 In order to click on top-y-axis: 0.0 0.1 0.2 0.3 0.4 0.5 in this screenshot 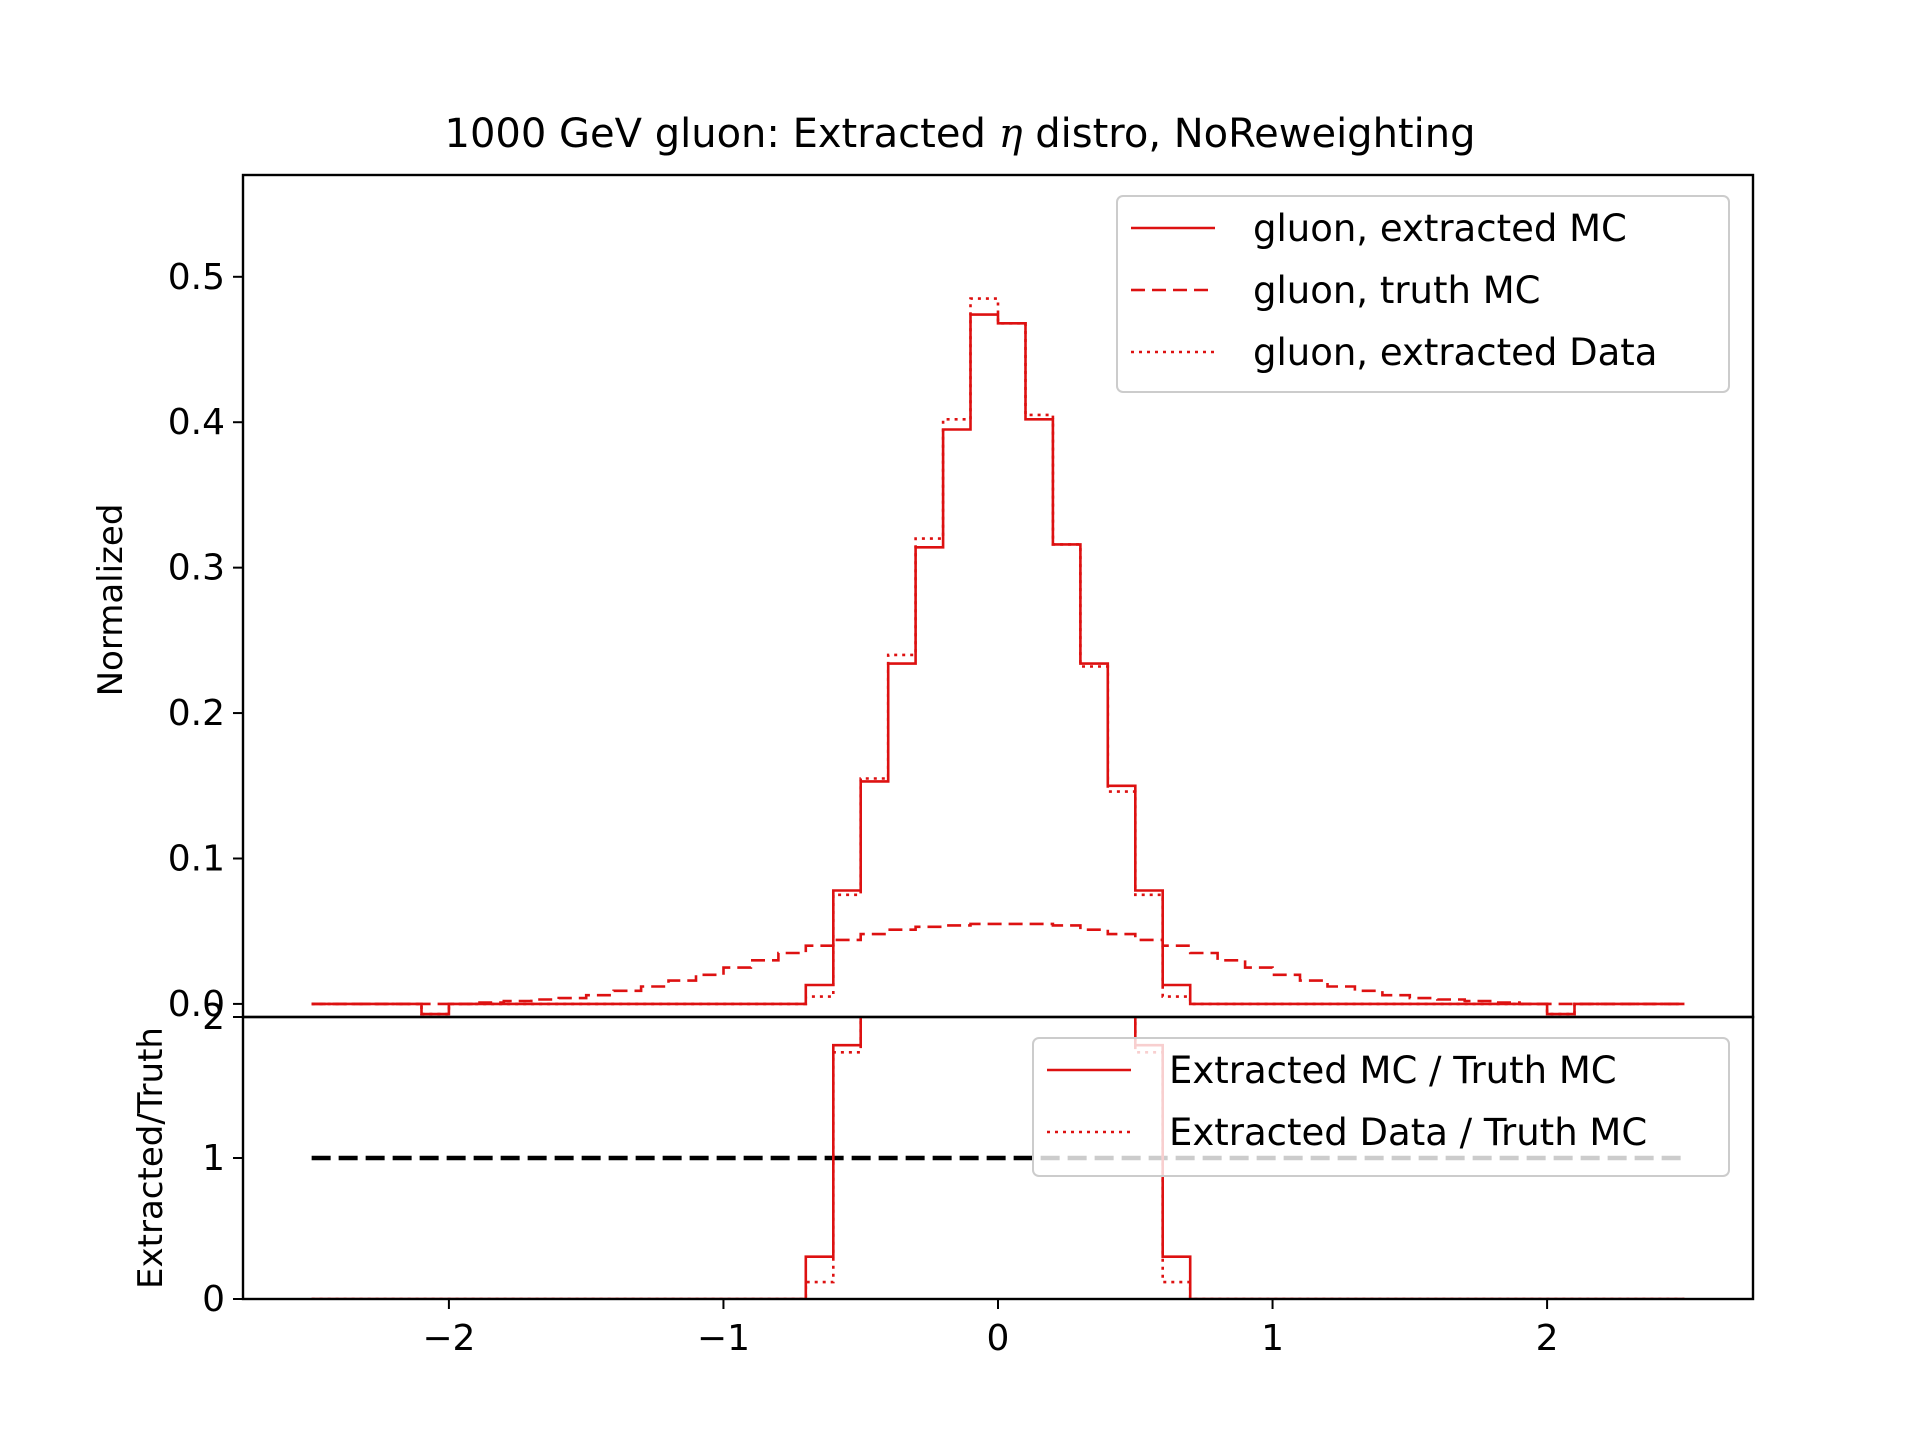, I will do `click(205, 641)`.